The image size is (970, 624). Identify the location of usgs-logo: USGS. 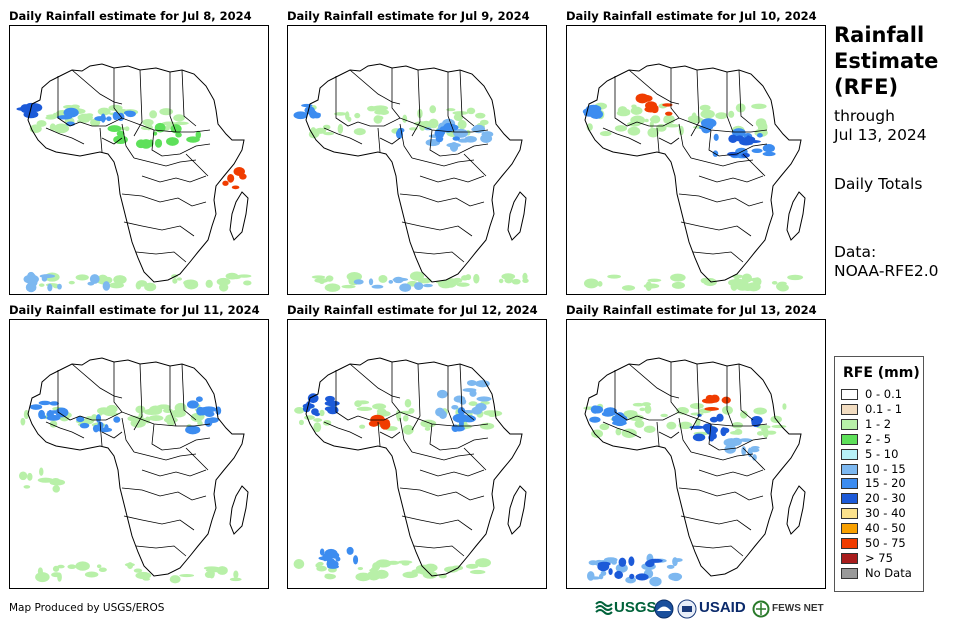
(625, 609).